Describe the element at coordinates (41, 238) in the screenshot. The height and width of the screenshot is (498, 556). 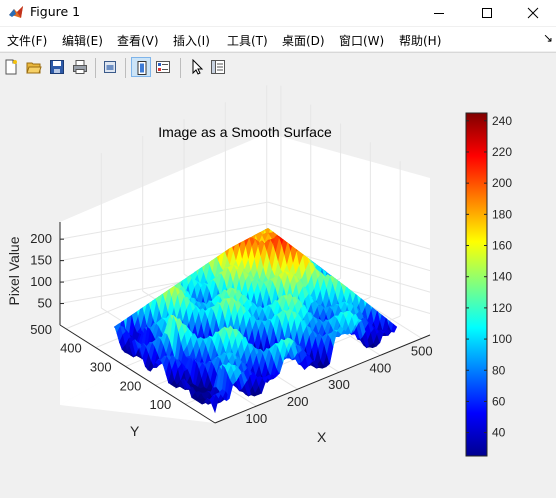
I see `z-tick-label: 200` at that location.